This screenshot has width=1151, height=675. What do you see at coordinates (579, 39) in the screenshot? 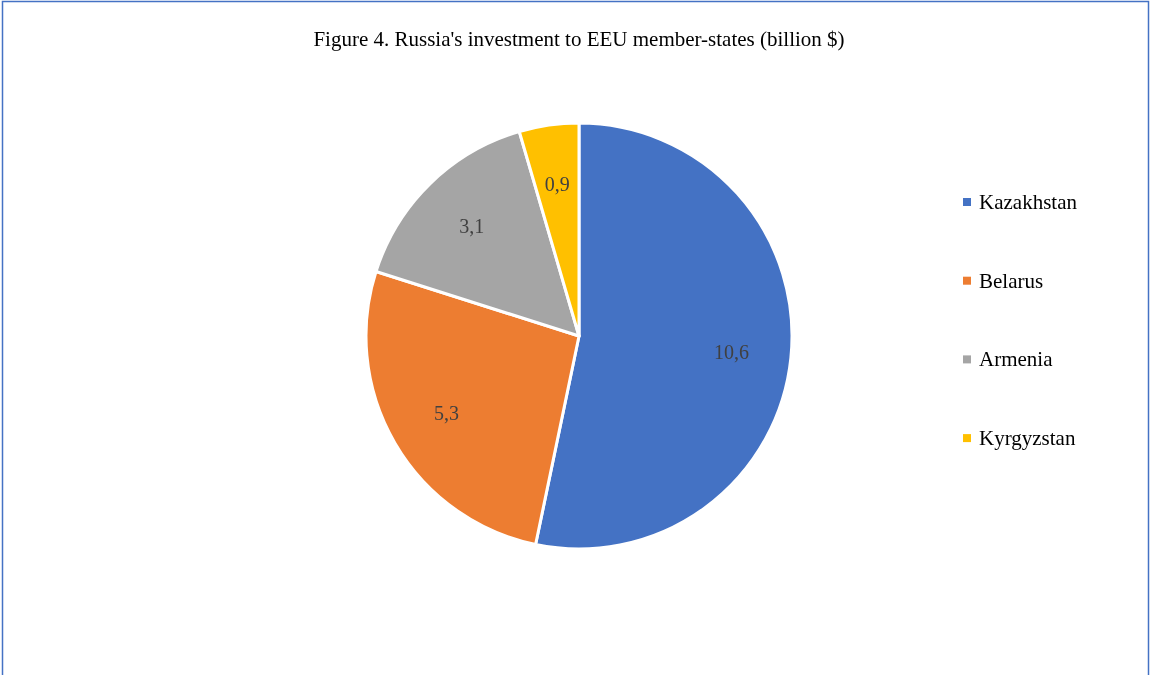
I see `chart-title: Figure 4. Russia's investment to EEU member-states (billion $)` at bounding box center [579, 39].